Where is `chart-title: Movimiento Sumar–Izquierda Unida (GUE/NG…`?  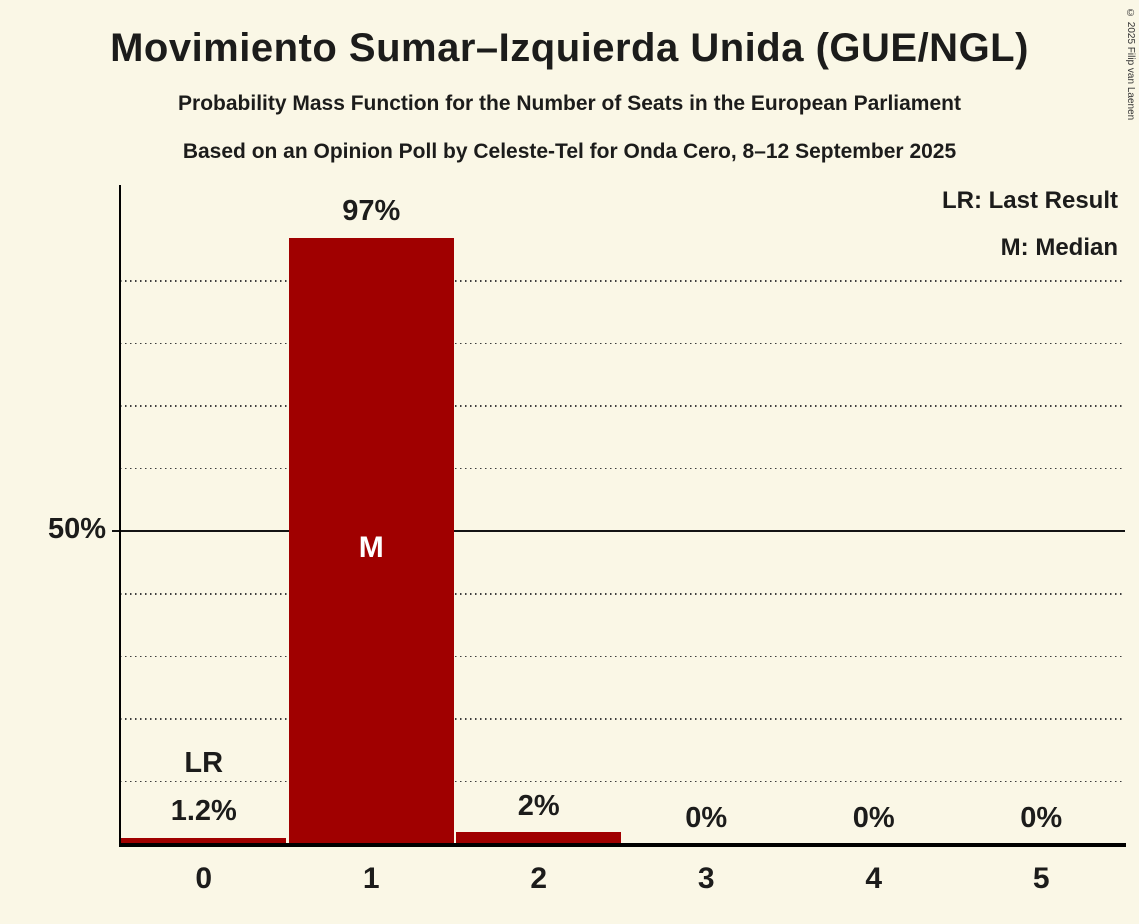 chart-title: Movimiento Sumar–Izquierda Unida (GUE/NG… is located at coordinates (569, 48).